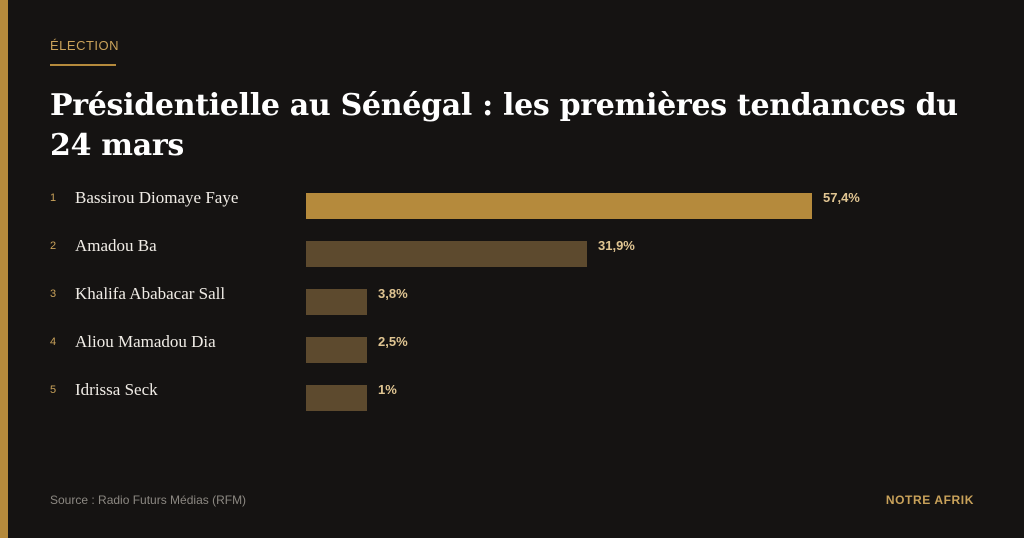  Describe the element at coordinates (387, 389) in the screenshot. I see `value-label: 1%` at that location.